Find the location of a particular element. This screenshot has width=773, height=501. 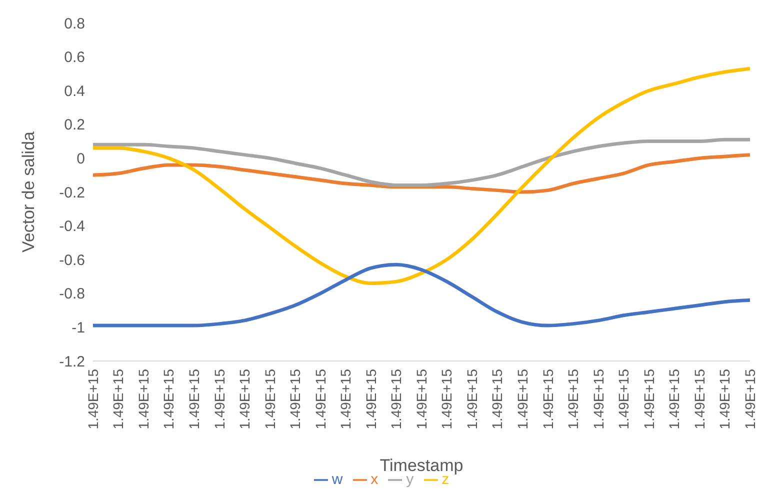

y-tick-label: 0.6 is located at coordinates (74, 57).